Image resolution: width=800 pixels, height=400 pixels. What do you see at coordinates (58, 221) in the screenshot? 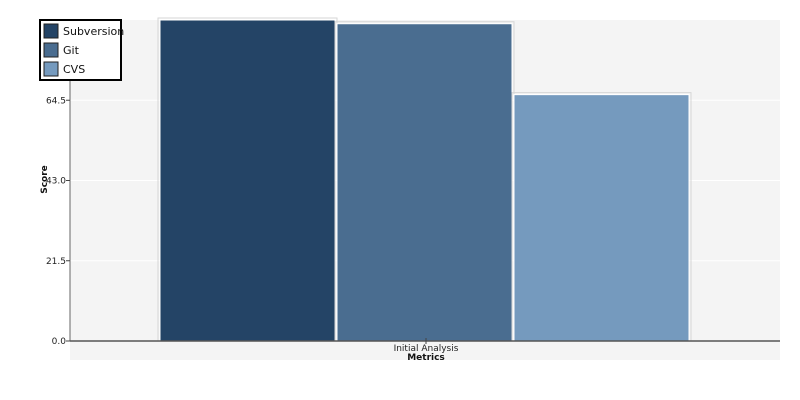
I see `y-ticks: 0.0 21.5 43.0 64.5` at bounding box center [58, 221].